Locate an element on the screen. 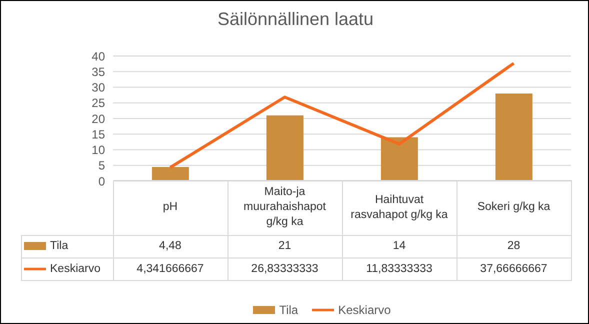  legend-label: Tila is located at coordinates (59, 246).